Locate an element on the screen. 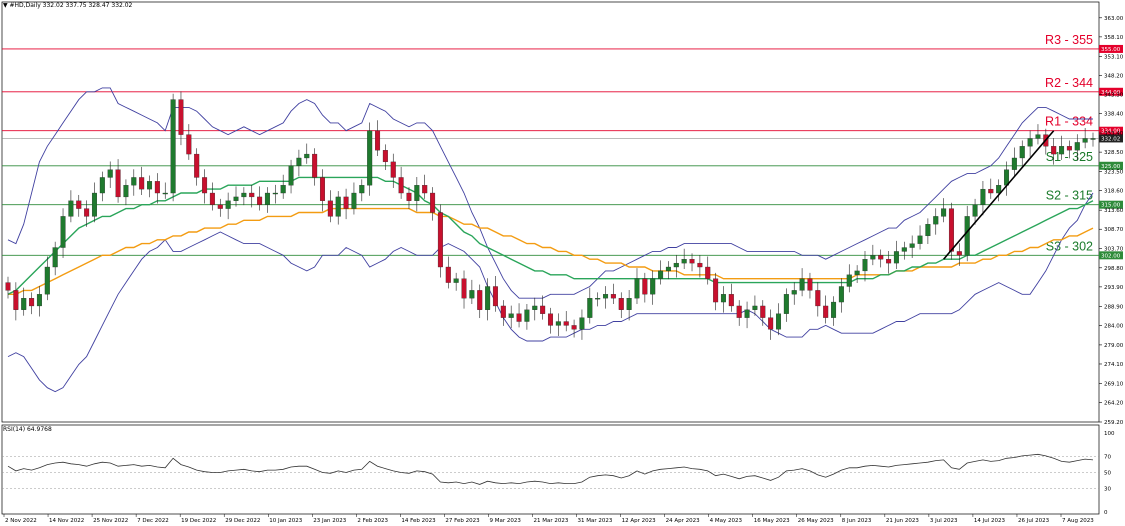 This screenshot has width=1125, height=526. ascending-trendline is located at coordinates (999, 195).